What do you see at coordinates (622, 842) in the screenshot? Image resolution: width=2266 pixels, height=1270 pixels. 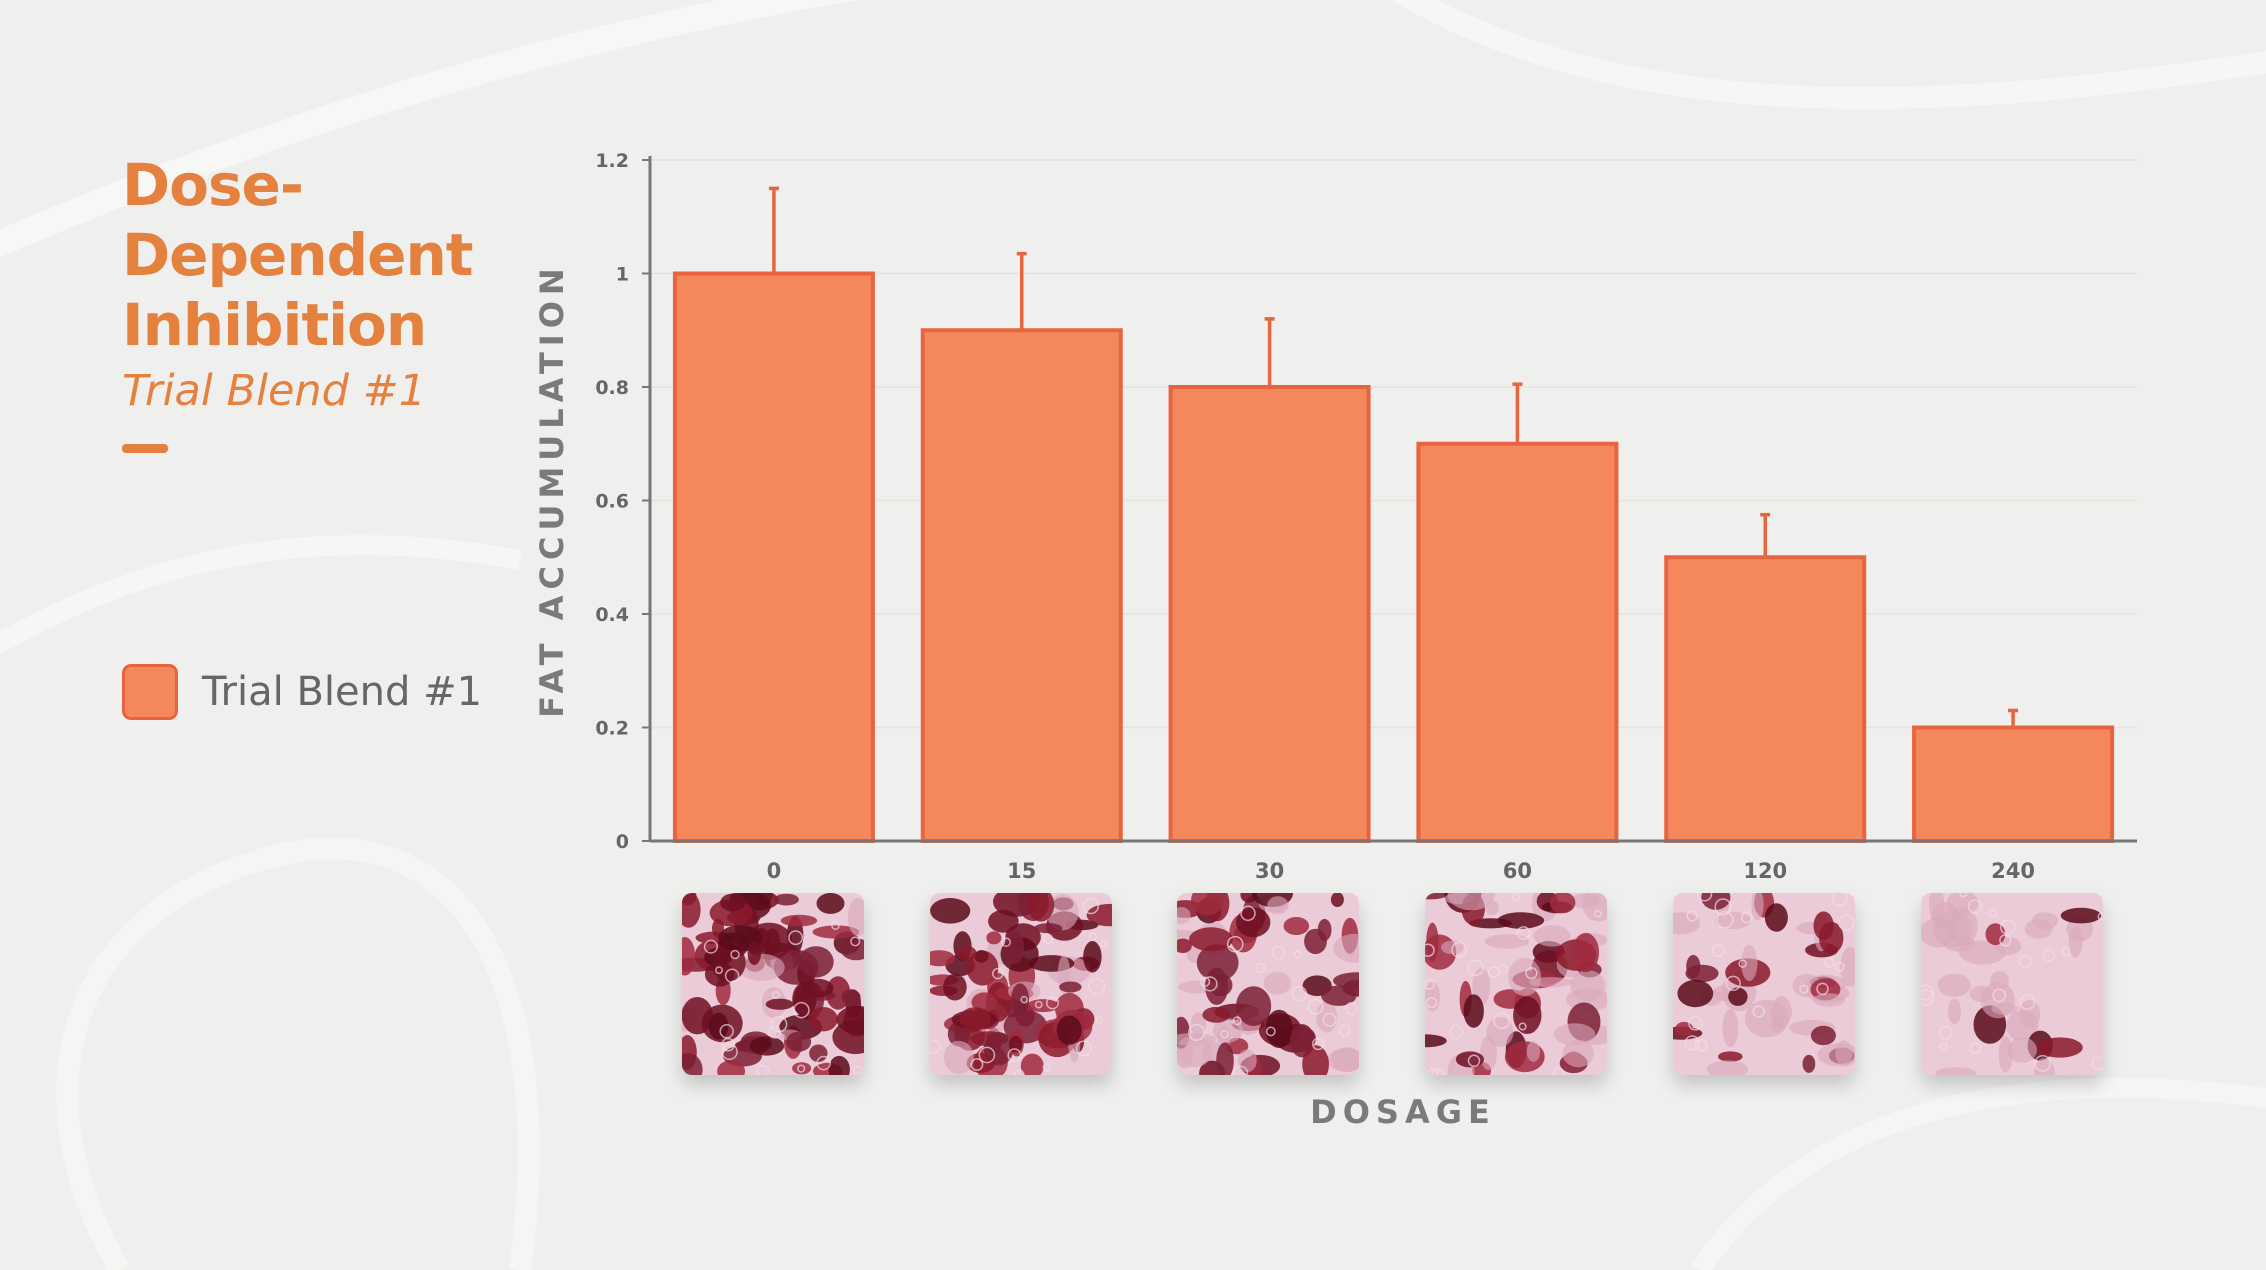 I see `y-tick-label: 0` at bounding box center [622, 842].